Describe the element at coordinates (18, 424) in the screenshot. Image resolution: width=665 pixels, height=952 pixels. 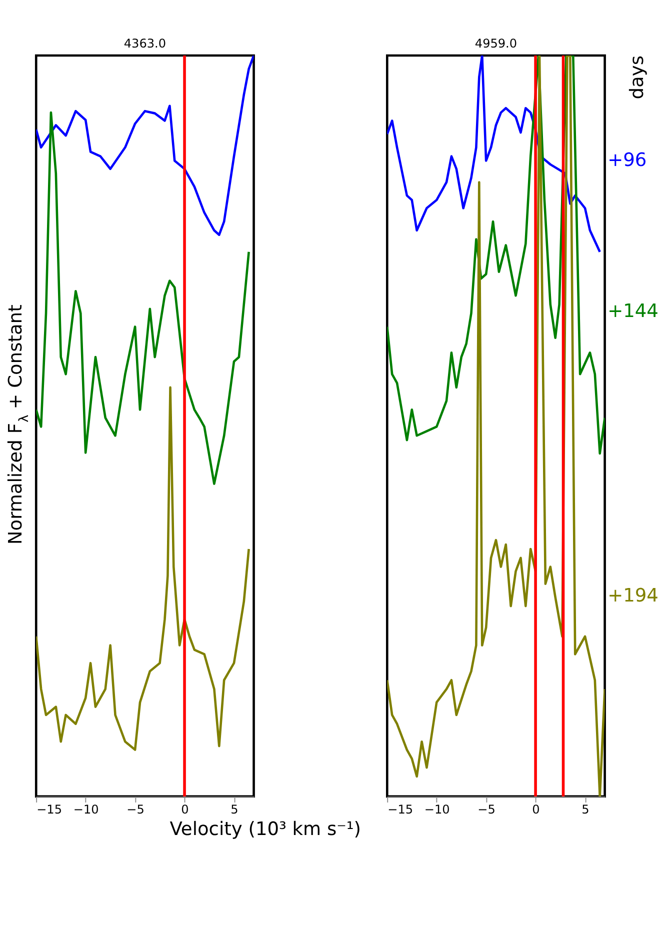
I see `y-axis-title: Normalized Fλ + Constant` at that location.